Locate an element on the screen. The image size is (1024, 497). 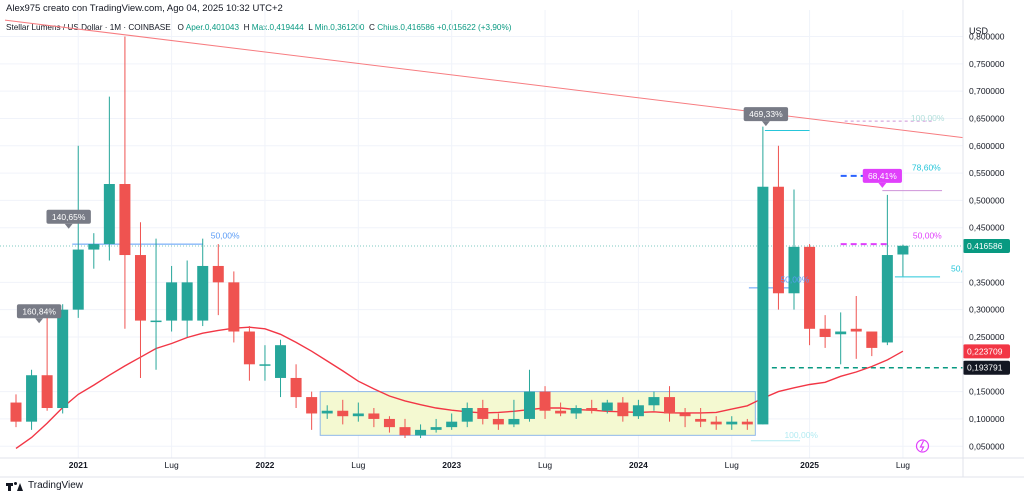
price-tick-label: 0,600000 is located at coordinates (987, 146).